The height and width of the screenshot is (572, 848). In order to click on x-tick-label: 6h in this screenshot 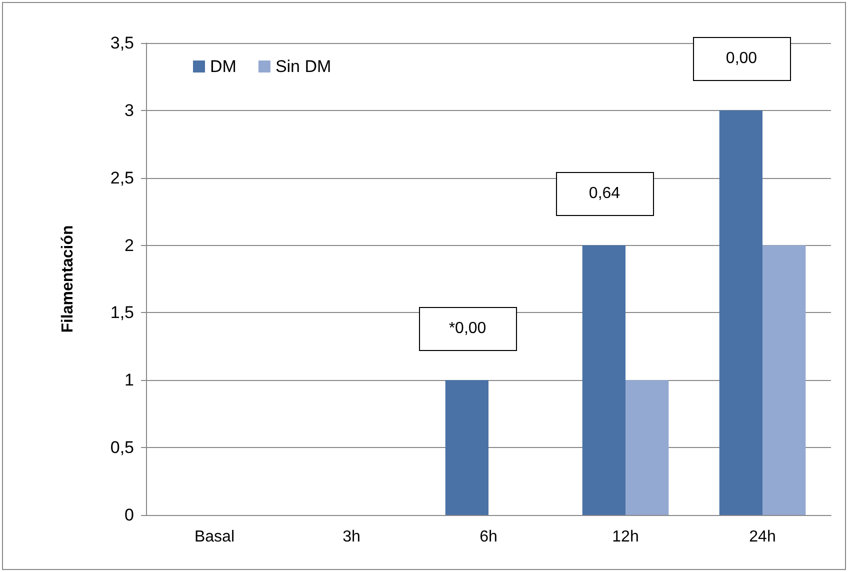, I will do `click(489, 537)`.